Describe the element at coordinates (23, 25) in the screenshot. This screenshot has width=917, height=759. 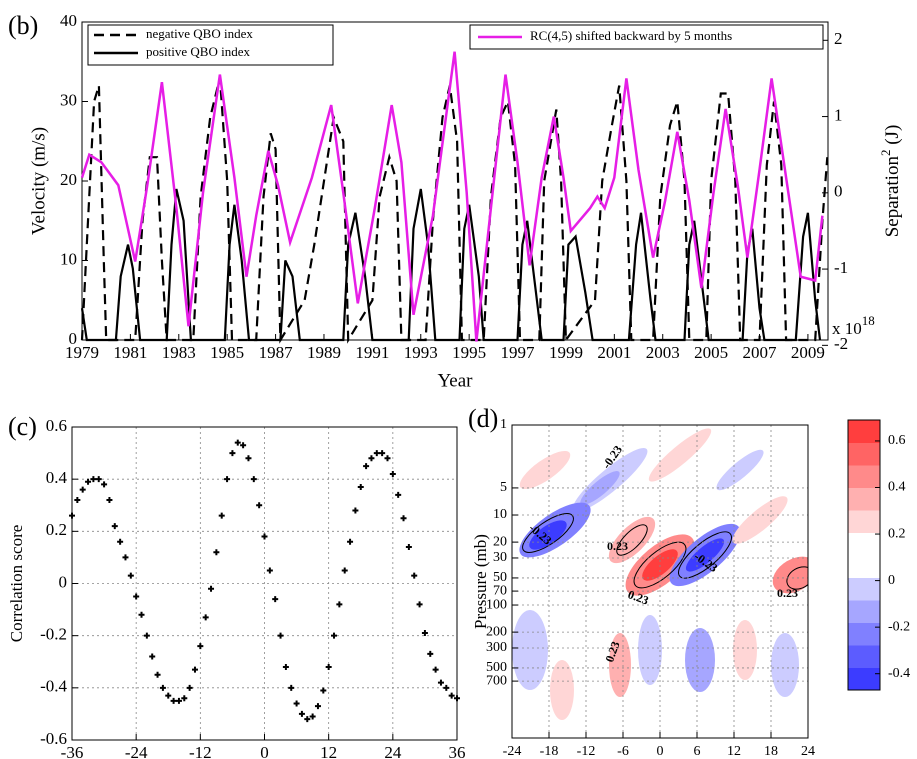
I see `panel-label: (b)` at that location.